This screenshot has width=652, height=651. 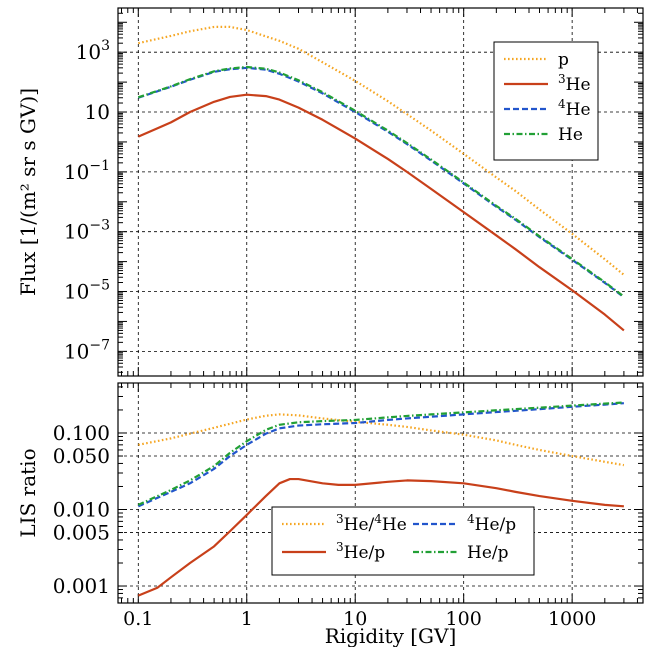 I want to click on series-line-3he-4he, so click(x=381, y=440).